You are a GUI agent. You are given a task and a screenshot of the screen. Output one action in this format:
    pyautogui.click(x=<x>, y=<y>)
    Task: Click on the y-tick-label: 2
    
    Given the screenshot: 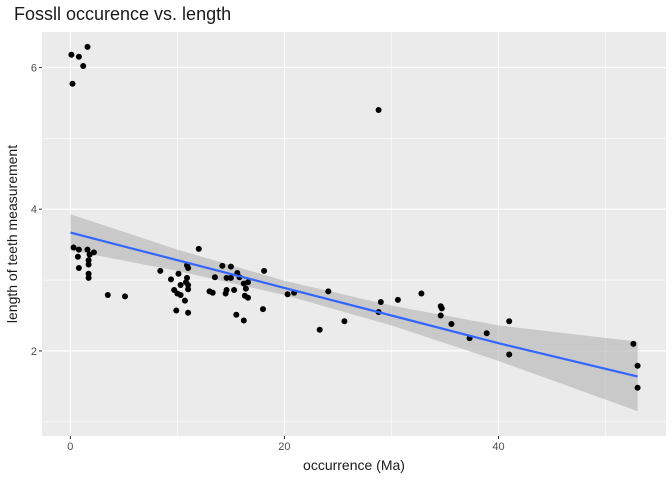 What is the action you would take?
    pyautogui.click(x=34, y=352)
    